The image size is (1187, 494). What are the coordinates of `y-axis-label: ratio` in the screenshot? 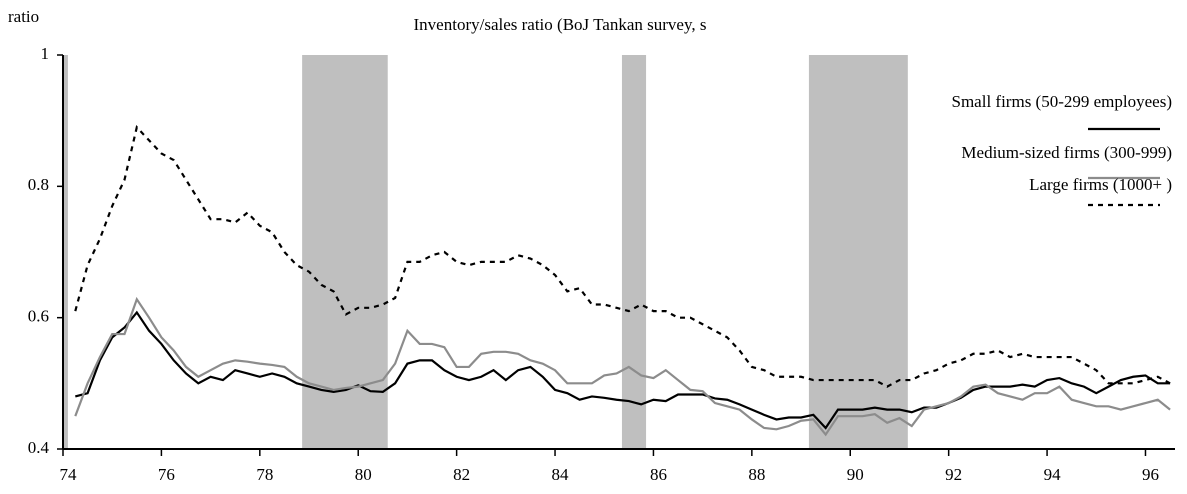 It's located at (23, 16).